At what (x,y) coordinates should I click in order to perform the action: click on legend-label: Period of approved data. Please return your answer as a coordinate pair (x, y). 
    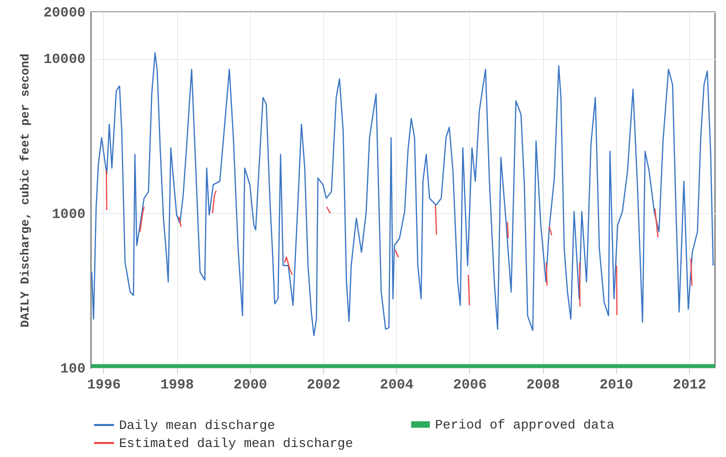
    Looking at the image, I should click on (525, 425).